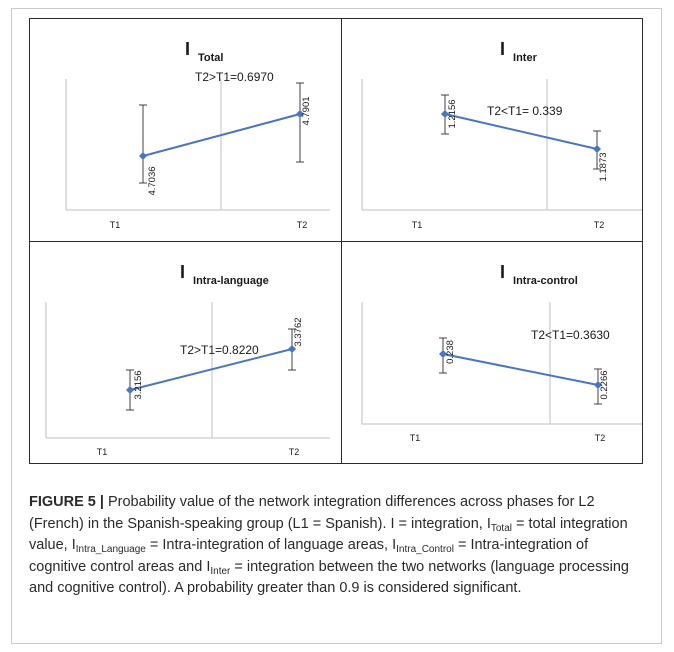  I want to click on significance-annotation: T2>T1=0.8220, so click(219, 350).